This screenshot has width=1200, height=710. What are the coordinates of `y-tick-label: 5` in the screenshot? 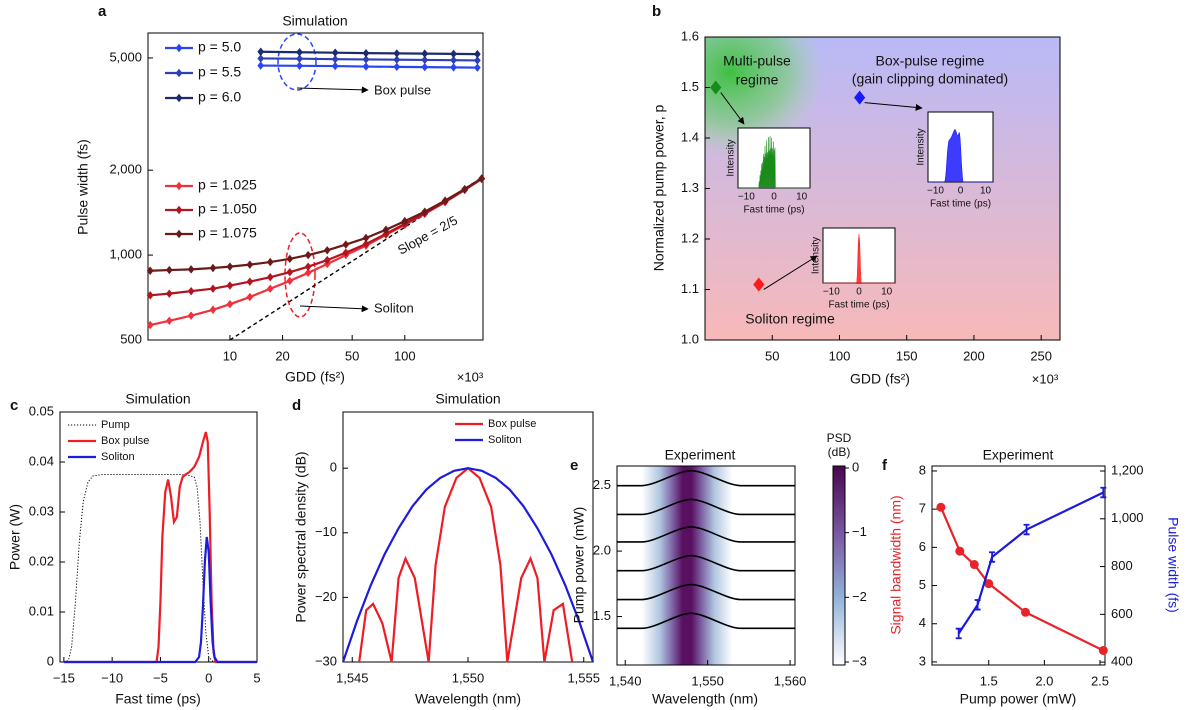 It's located at (922, 584).